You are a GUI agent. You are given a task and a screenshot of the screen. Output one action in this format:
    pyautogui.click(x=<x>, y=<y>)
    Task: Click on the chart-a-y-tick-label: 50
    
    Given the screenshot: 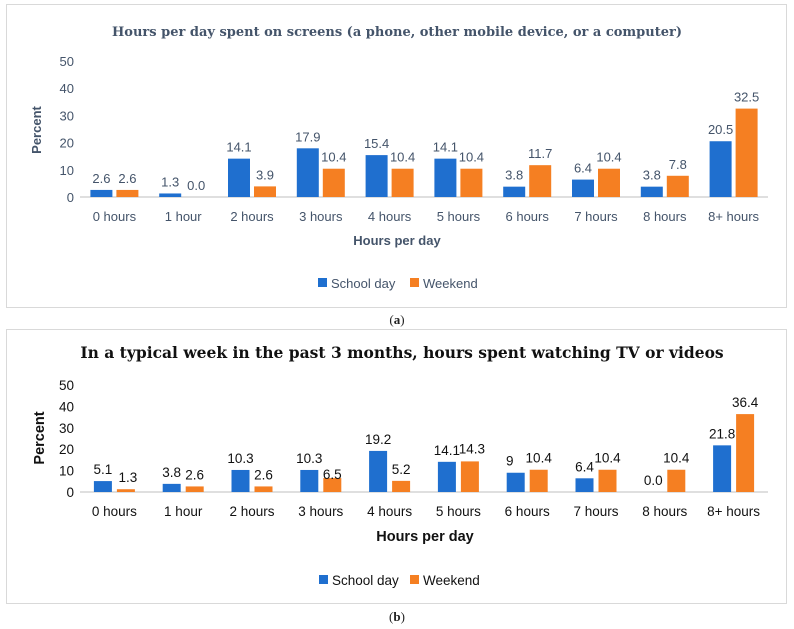 What is the action you would take?
    pyautogui.click(x=67, y=61)
    